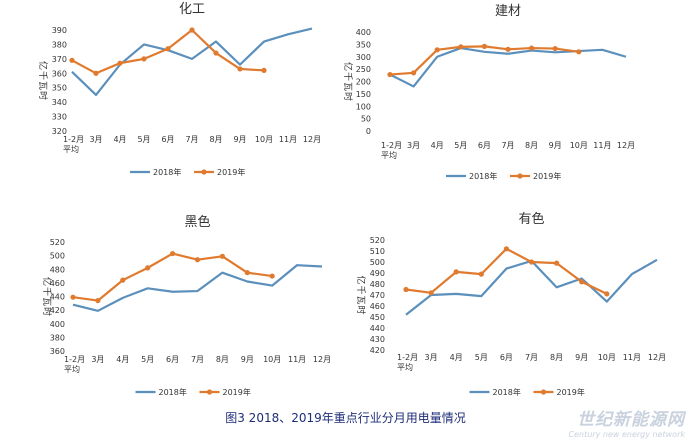  What do you see at coordinates (222, 359) in the screenshot?
I see `x-tick-label: 8月` at bounding box center [222, 359].